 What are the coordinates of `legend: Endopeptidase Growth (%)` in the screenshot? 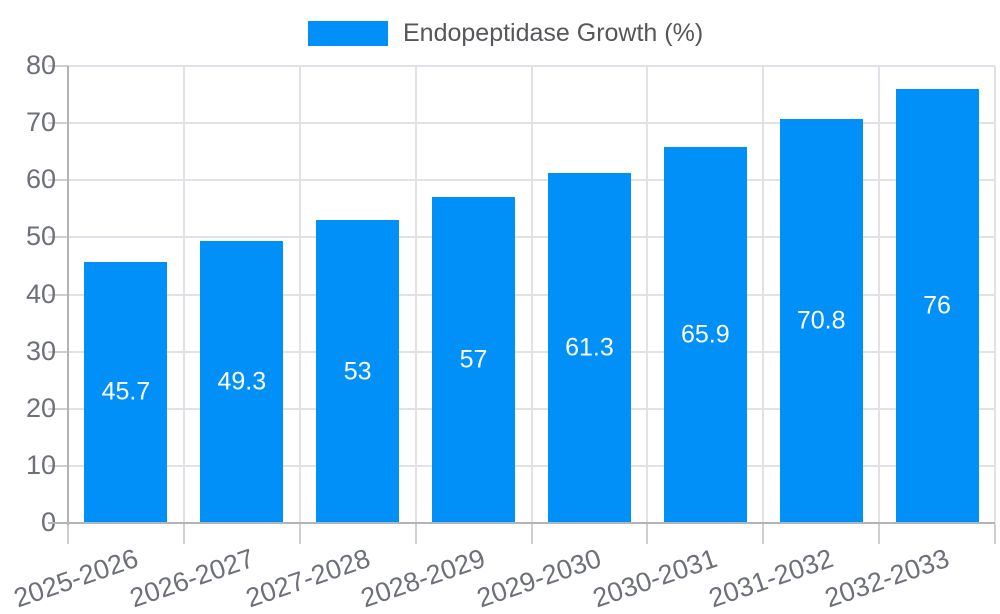 It's located at (505, 33).